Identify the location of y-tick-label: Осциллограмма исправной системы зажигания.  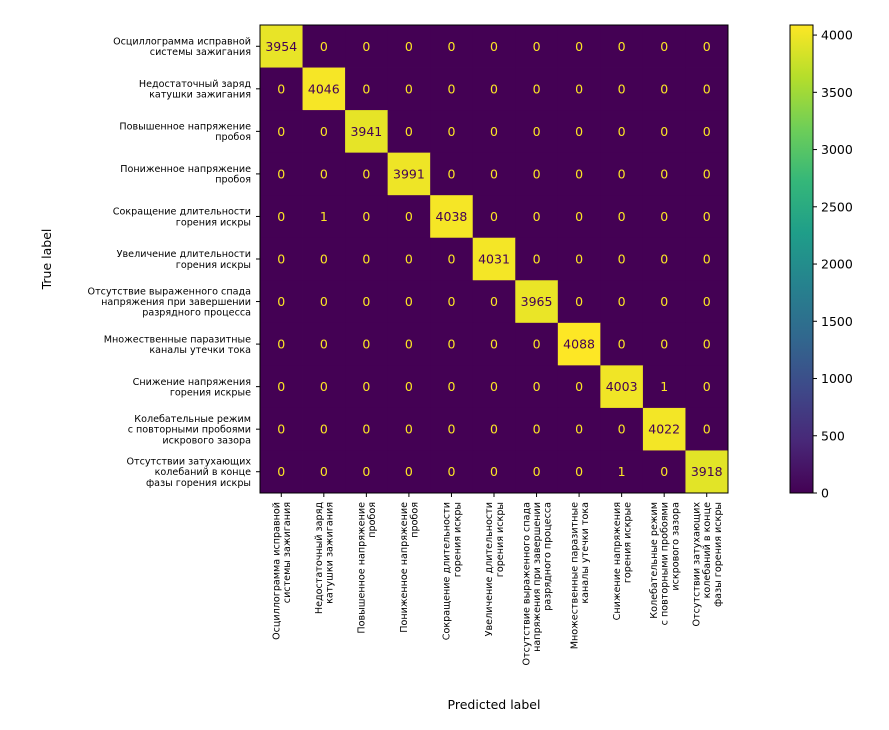
(182, 47).